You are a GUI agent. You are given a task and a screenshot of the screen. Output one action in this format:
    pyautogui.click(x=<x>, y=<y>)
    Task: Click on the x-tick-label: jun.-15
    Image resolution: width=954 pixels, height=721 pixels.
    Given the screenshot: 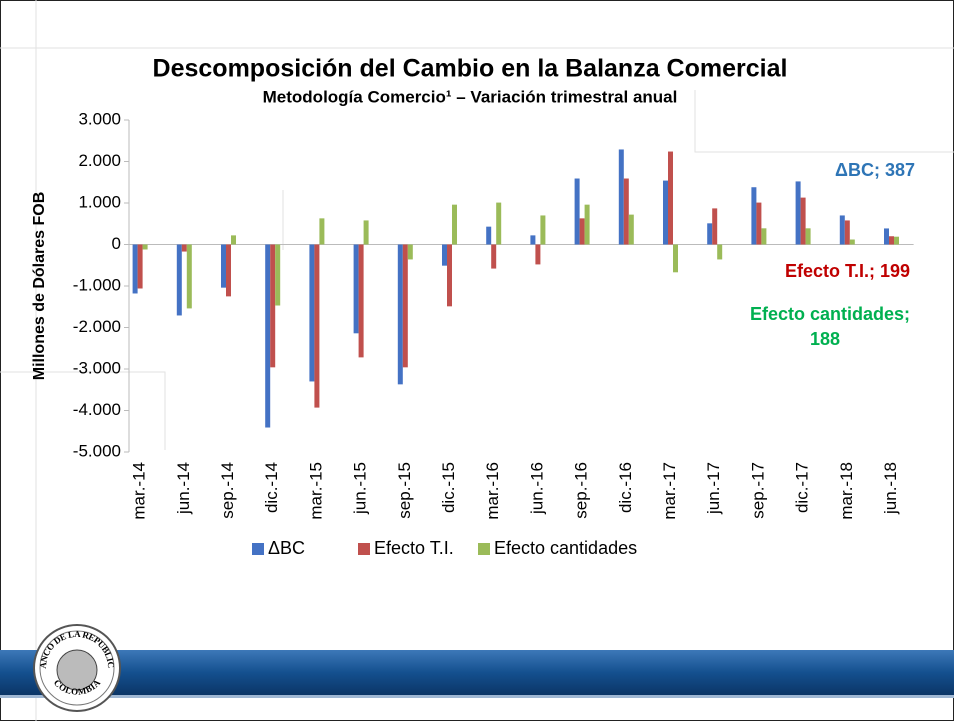 What is the action you would take?
    pyautogui.click(x=360, y=488)
    